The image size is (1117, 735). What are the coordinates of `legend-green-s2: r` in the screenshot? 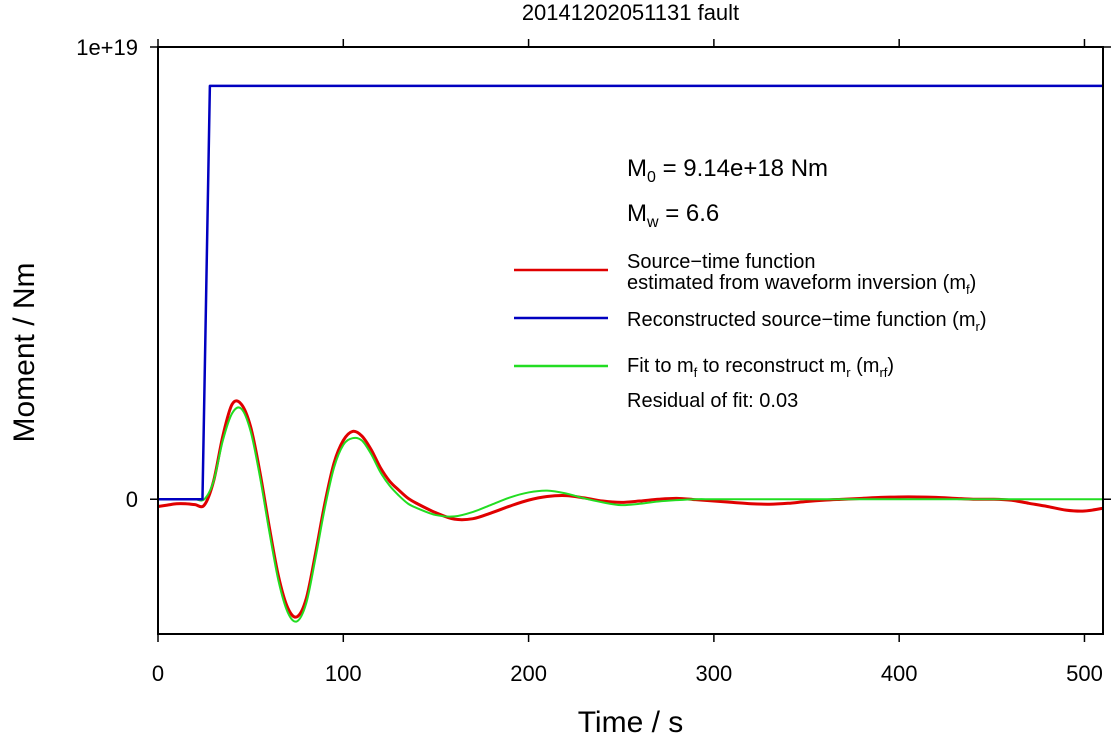 It's located at (848, 372).